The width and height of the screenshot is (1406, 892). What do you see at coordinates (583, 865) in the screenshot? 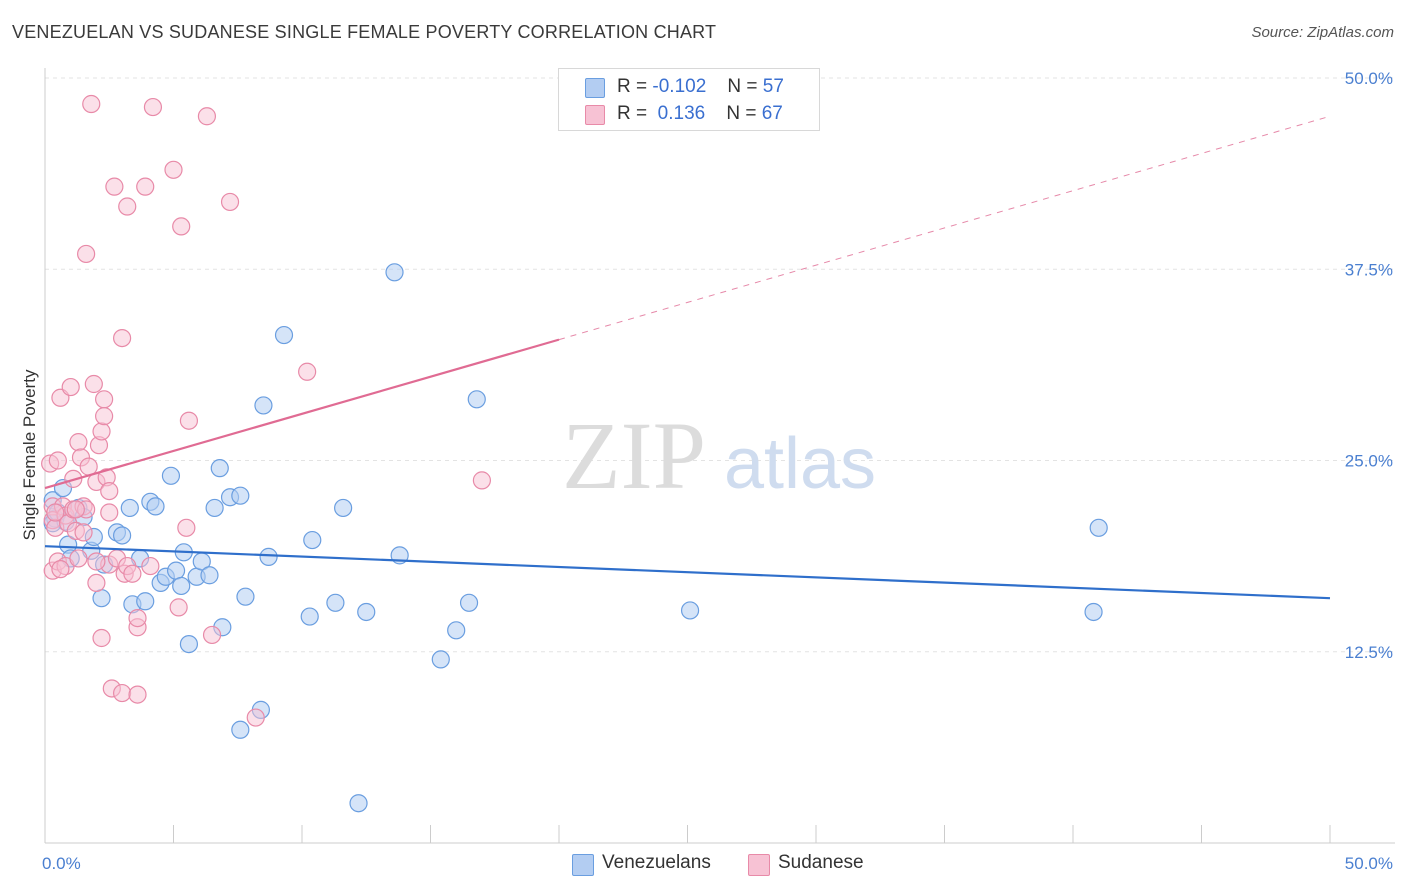
I see `venezuelans-legend-swatch` at bounding box center [583, 865].